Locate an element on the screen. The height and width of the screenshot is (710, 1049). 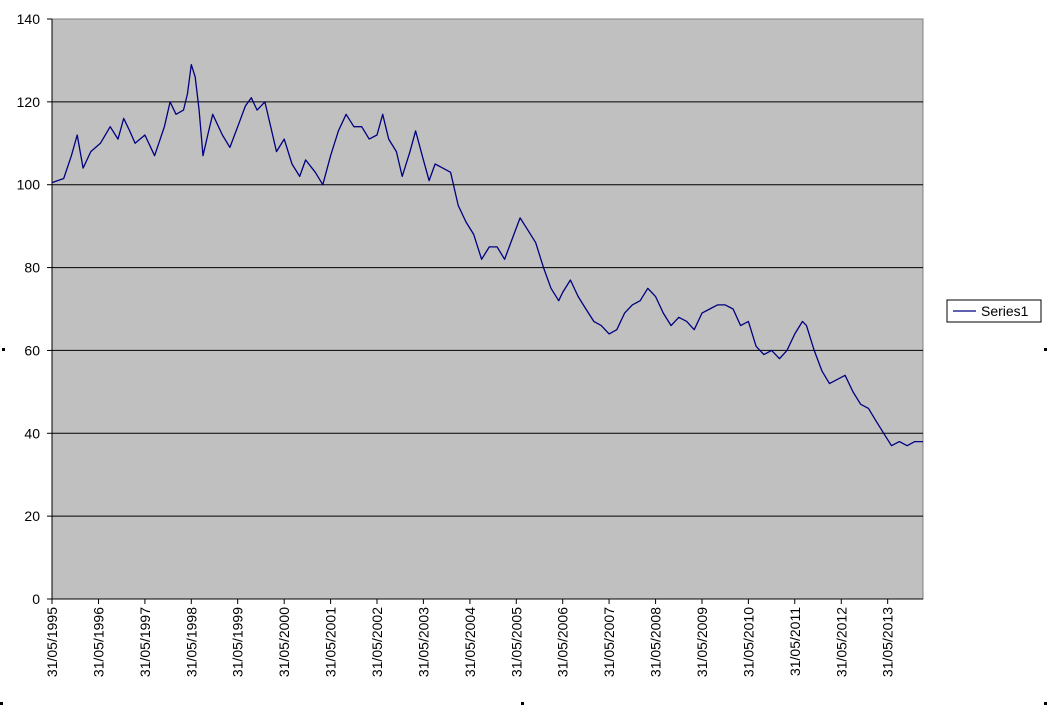
x-tick-label: 31/05/2008 is located at coordinates (656, 642).